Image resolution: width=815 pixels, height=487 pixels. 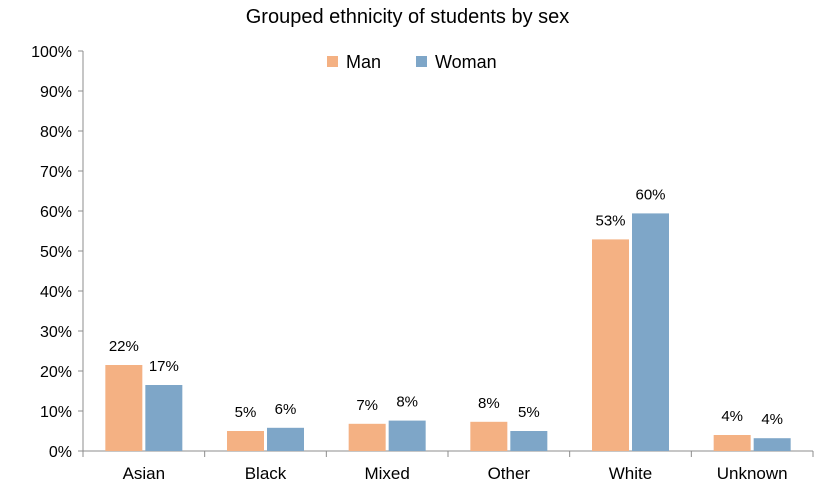 I want to click on y-axis: 0% 10% 20% 30% 40% 50% 60% 70% 80% 90% 100%, so click(x=57, y=252).